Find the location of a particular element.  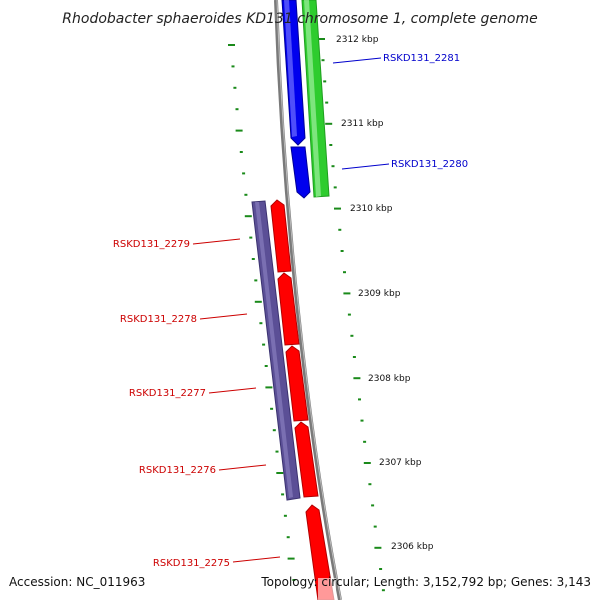

gene-label-rskd131-2277: RSKD131_2277 is located at coordinates (167, 393).